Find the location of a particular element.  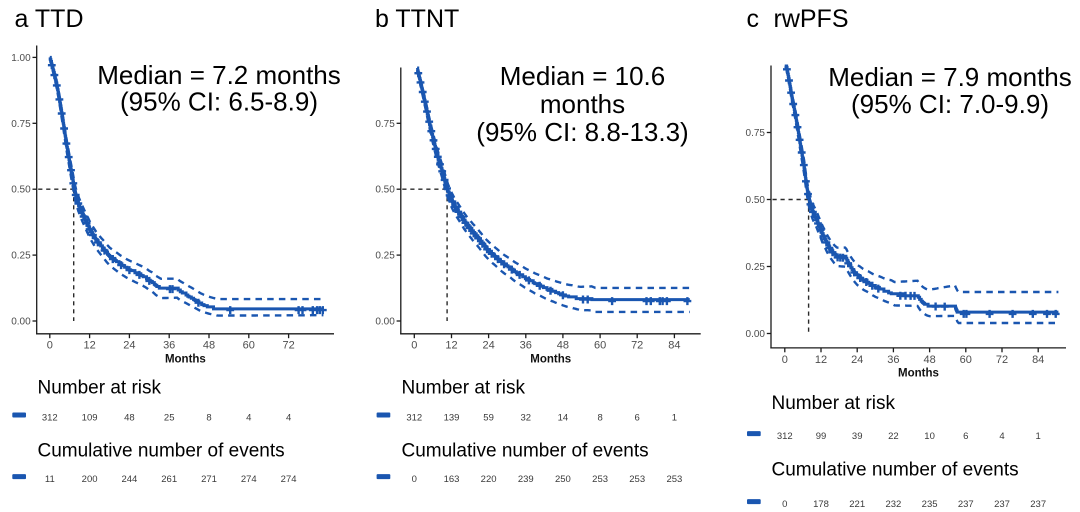

svg-text: 109 is located at coordinates (90, 417).